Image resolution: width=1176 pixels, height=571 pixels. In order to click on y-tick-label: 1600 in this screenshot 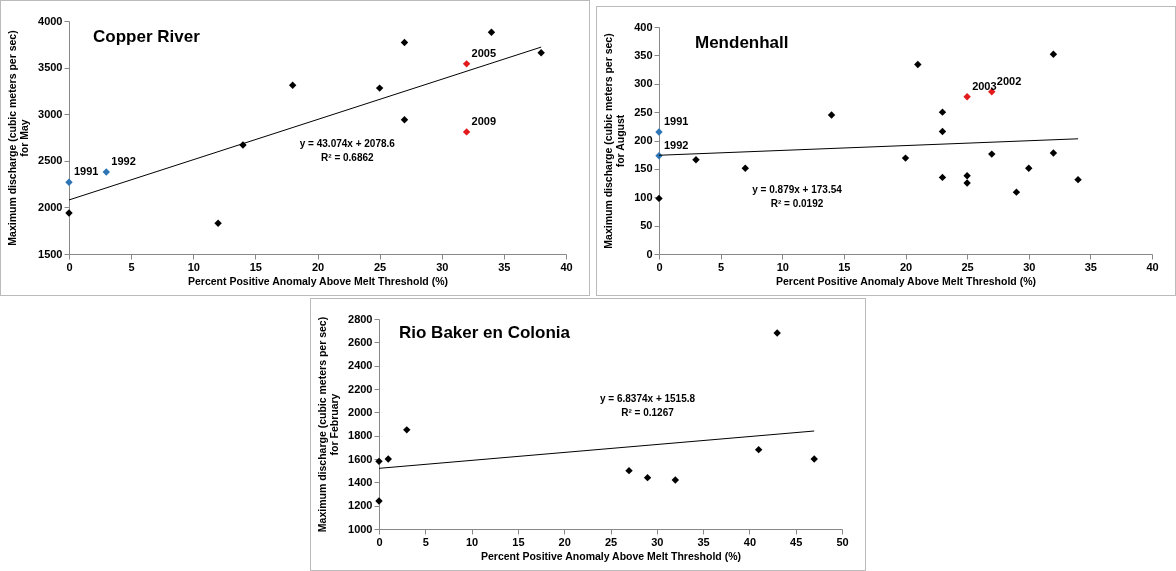, I will do `click(360, 458)`.